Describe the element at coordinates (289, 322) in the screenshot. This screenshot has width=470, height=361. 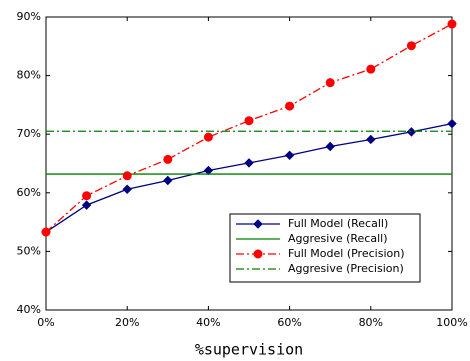
I see `x-tick-label: 60%` at that location.